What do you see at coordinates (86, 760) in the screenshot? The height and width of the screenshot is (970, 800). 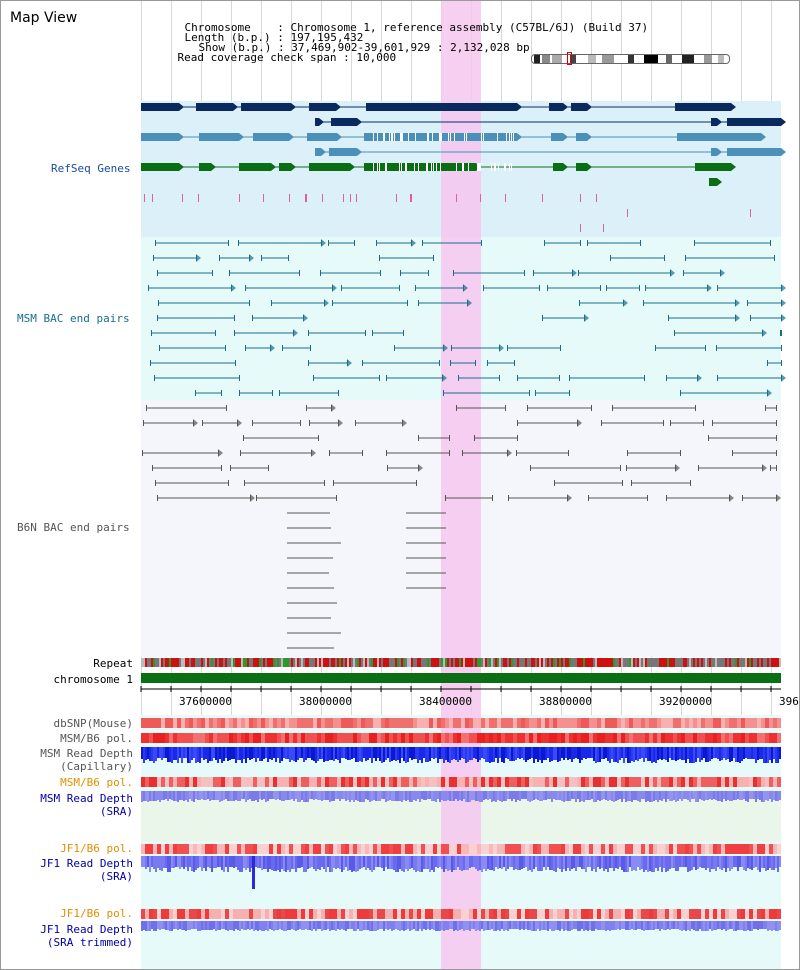 I see `msm-depth-capillary-label: MSM Read Depth (Capillary)` at bounding box center [86, 760].